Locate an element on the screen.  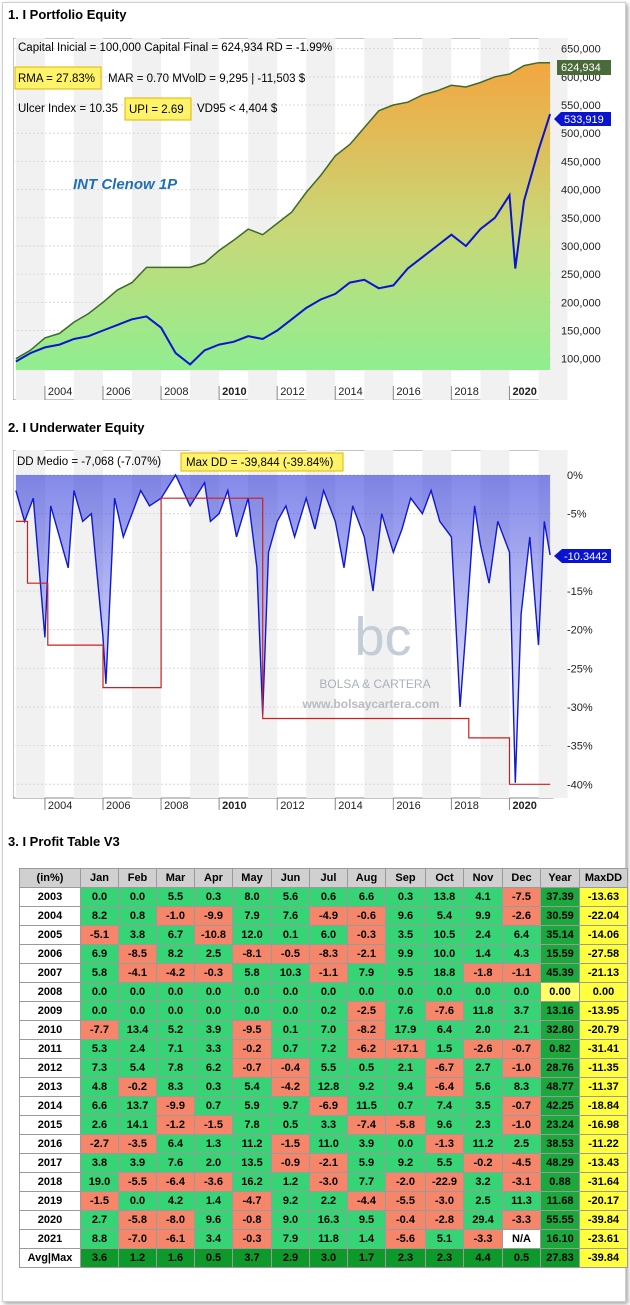
table-cell: 37.39 is located at coordinates (560, 897).